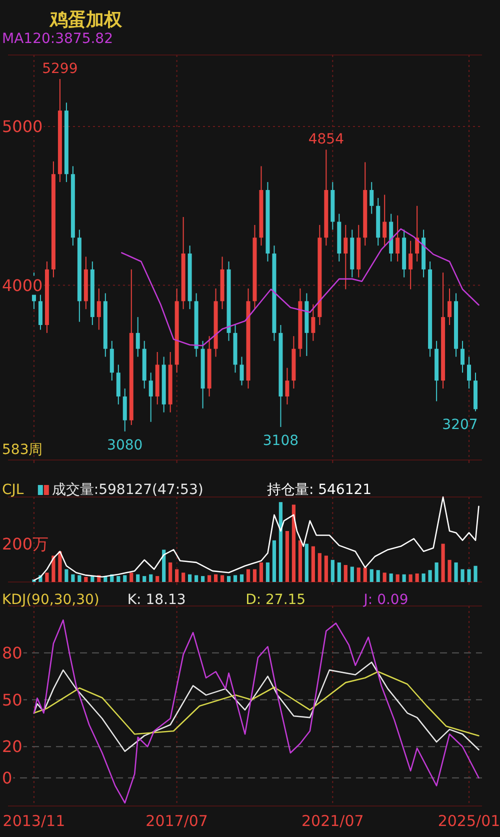  I want to click on y-tick-label: 5000, so click(22, 126).